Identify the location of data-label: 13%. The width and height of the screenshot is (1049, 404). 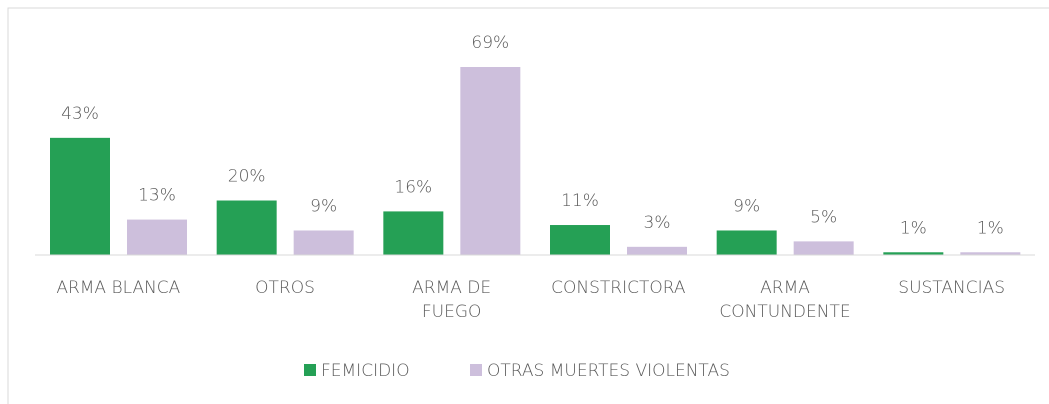
(157, 196).